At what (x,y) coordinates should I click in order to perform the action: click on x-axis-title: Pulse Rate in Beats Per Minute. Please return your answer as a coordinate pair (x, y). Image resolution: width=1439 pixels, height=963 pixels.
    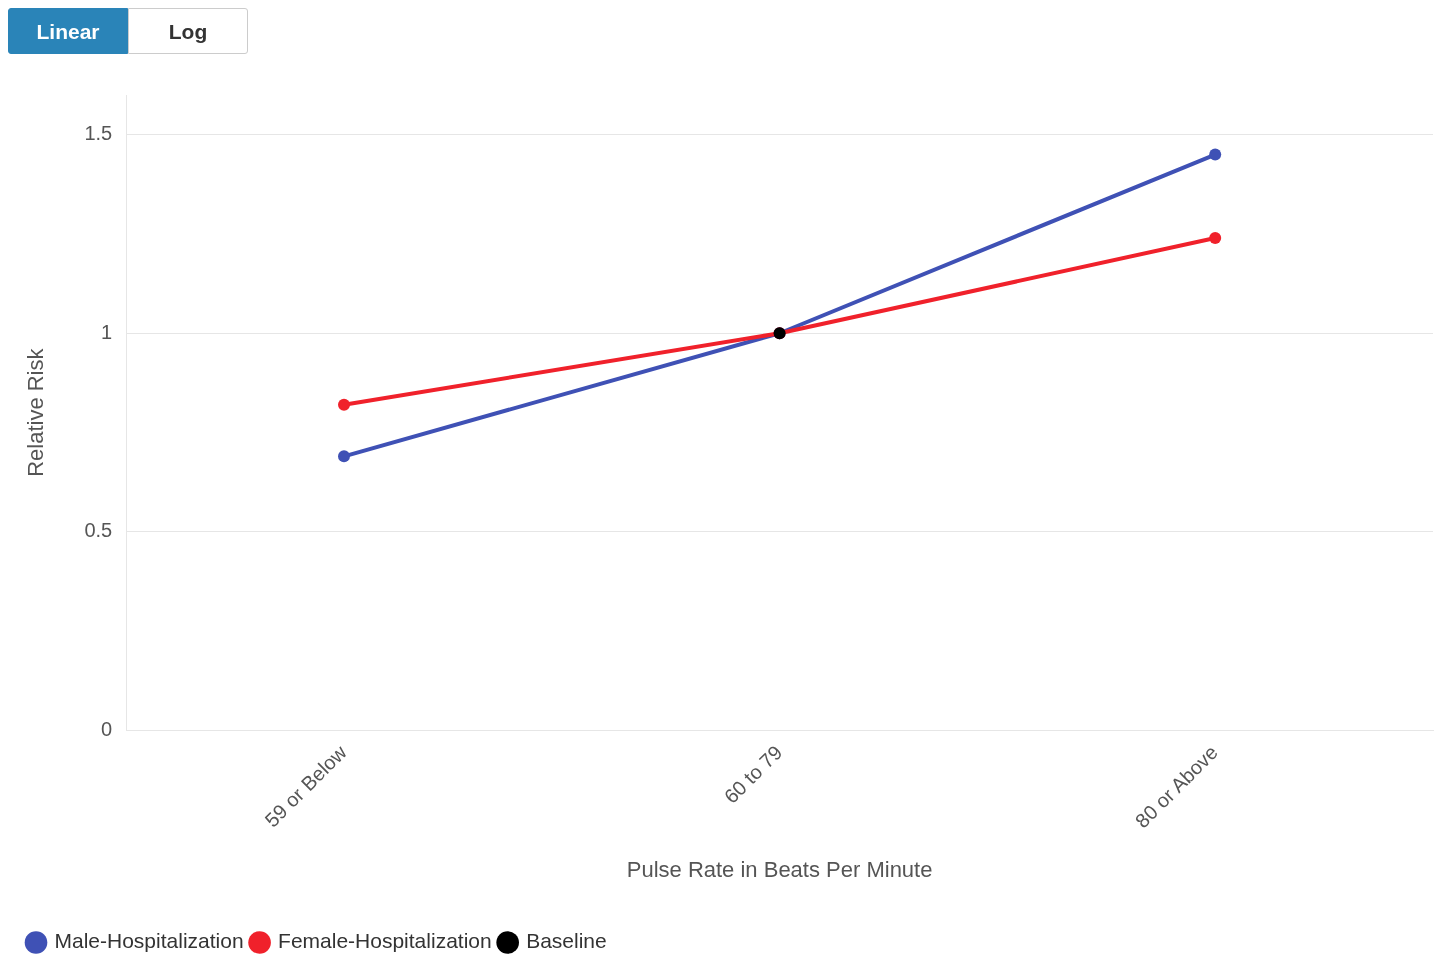
    Looking at the image, I should click on (779, 869).